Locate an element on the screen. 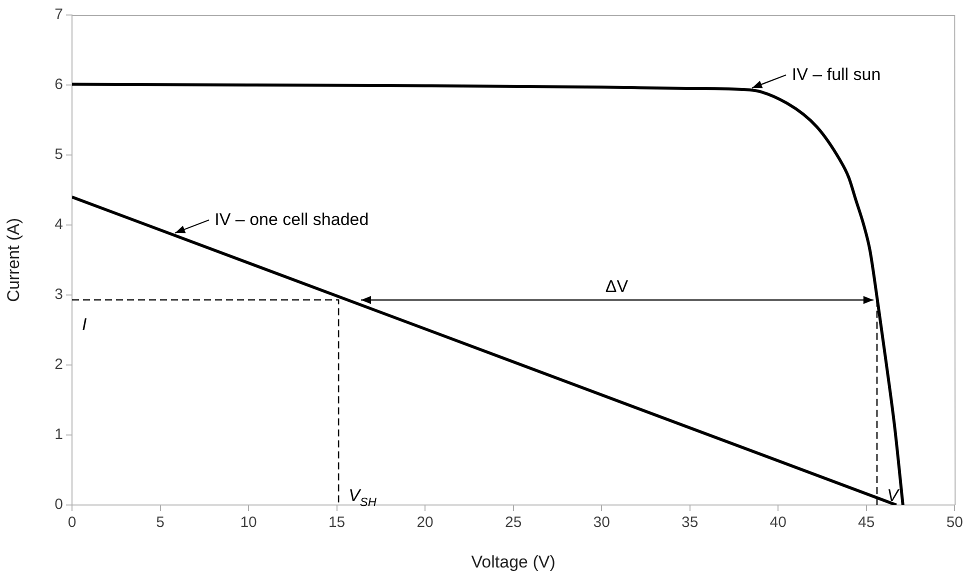  x-axis-title: Voltage (V) is located at coordinates (513, 562).